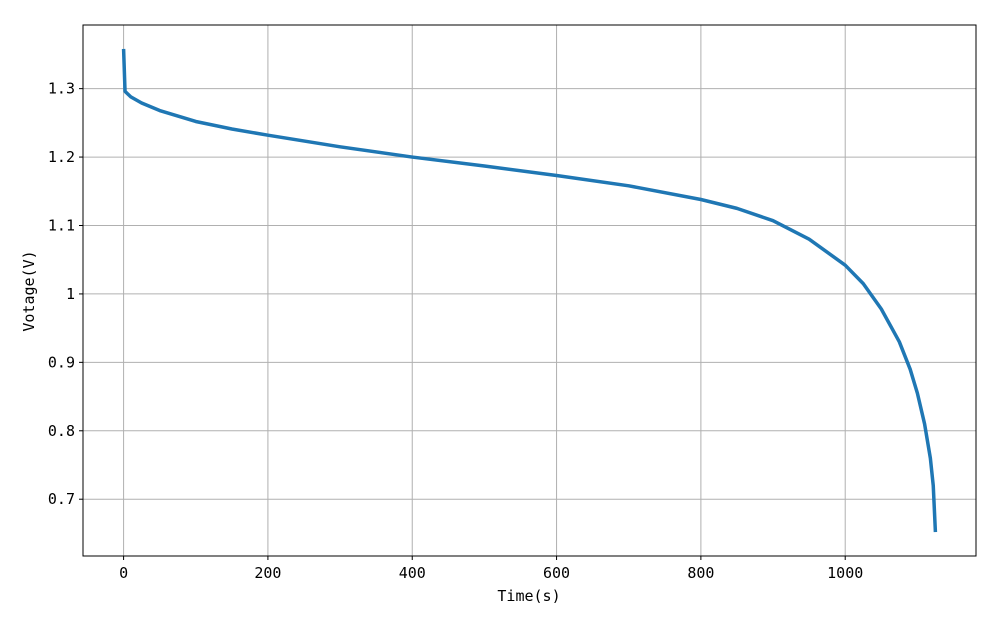  Describe the element at coordinates (700, 573) in the screenshot. I see `x-tick-label: 800` at that location.